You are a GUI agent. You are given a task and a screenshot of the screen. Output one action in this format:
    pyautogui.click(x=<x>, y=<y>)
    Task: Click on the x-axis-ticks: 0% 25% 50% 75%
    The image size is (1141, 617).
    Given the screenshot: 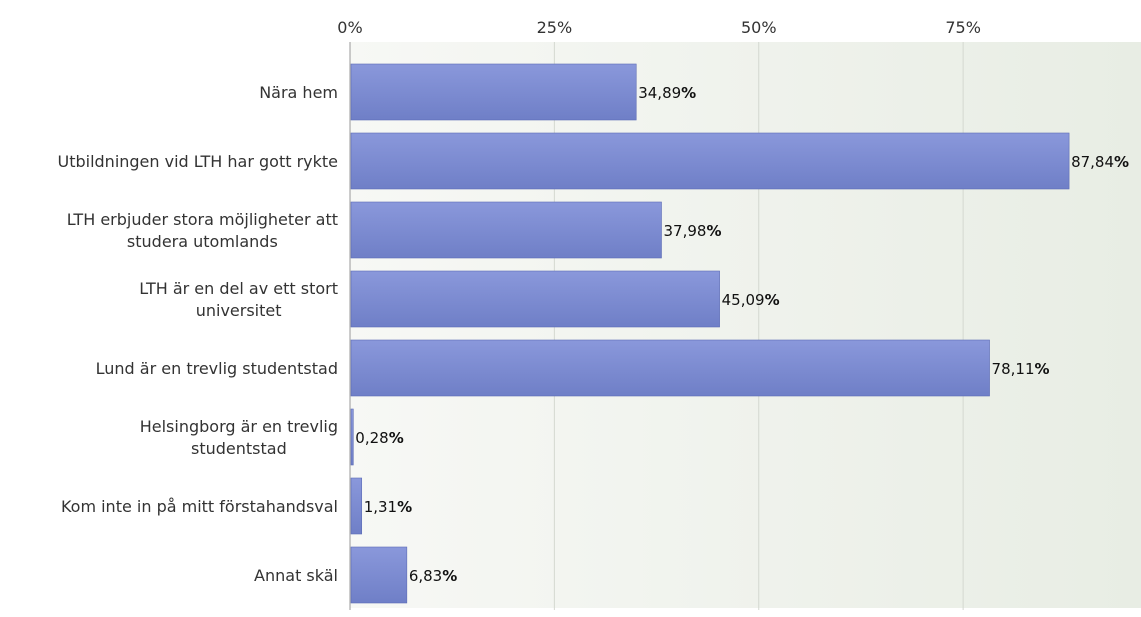 What is the action you would take?
    pyautogui.click(x=659, y=27)
    